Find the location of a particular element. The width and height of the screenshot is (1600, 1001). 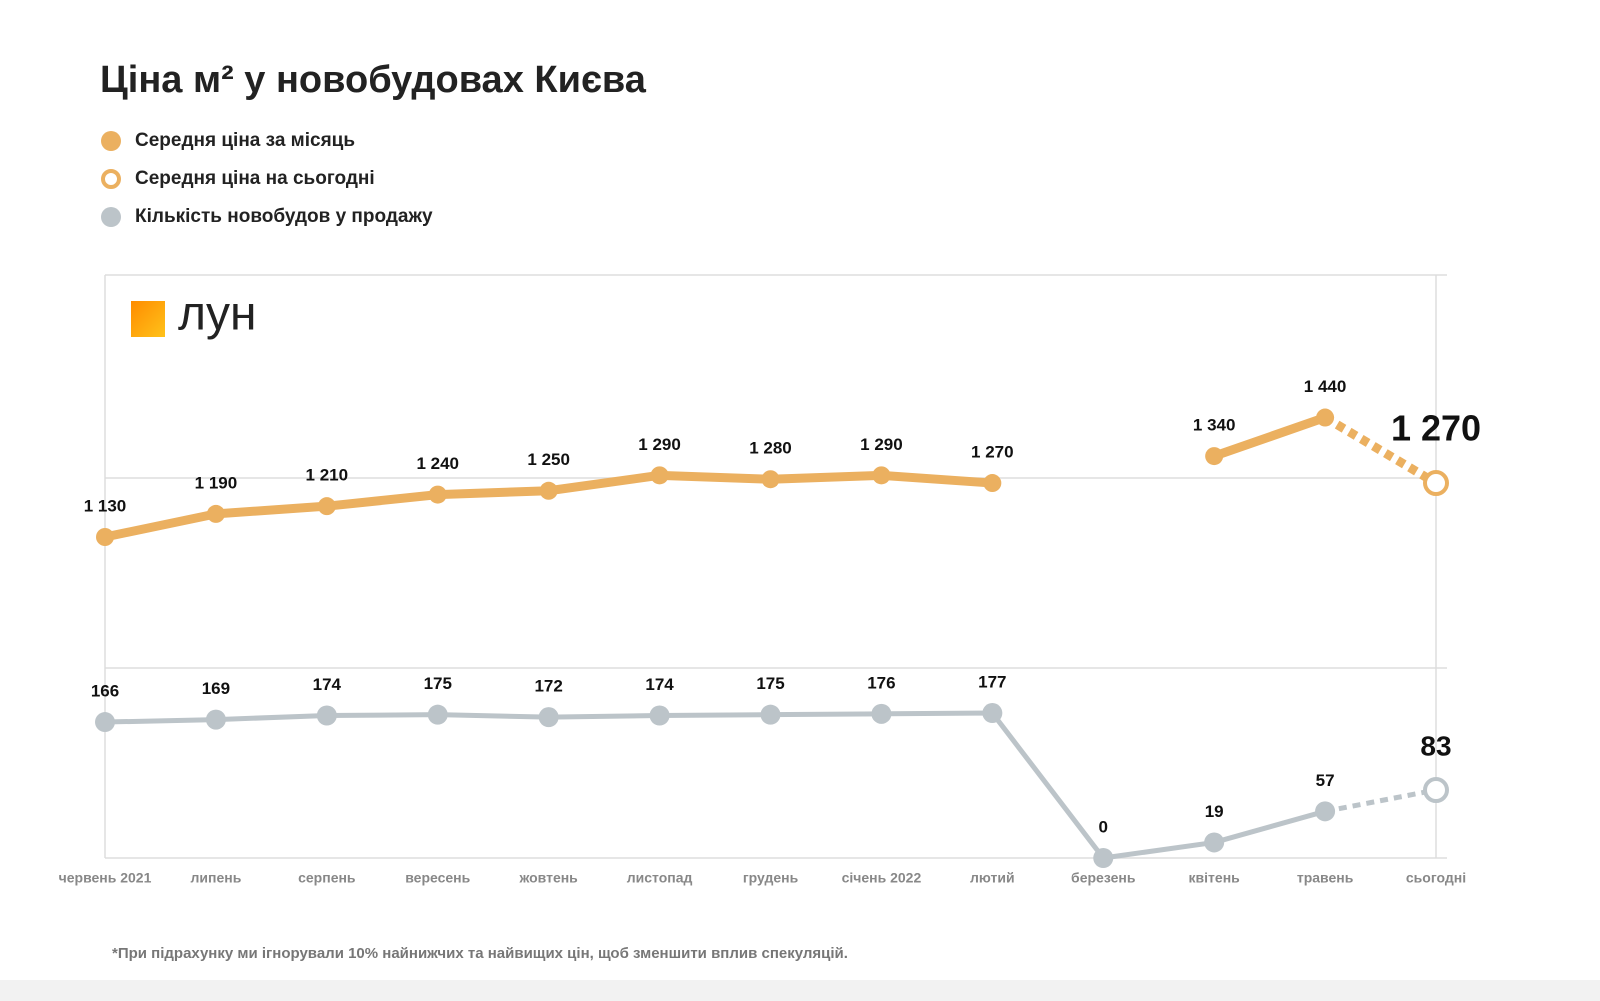

value-label: 57 is located at coordinates (1325, 780).